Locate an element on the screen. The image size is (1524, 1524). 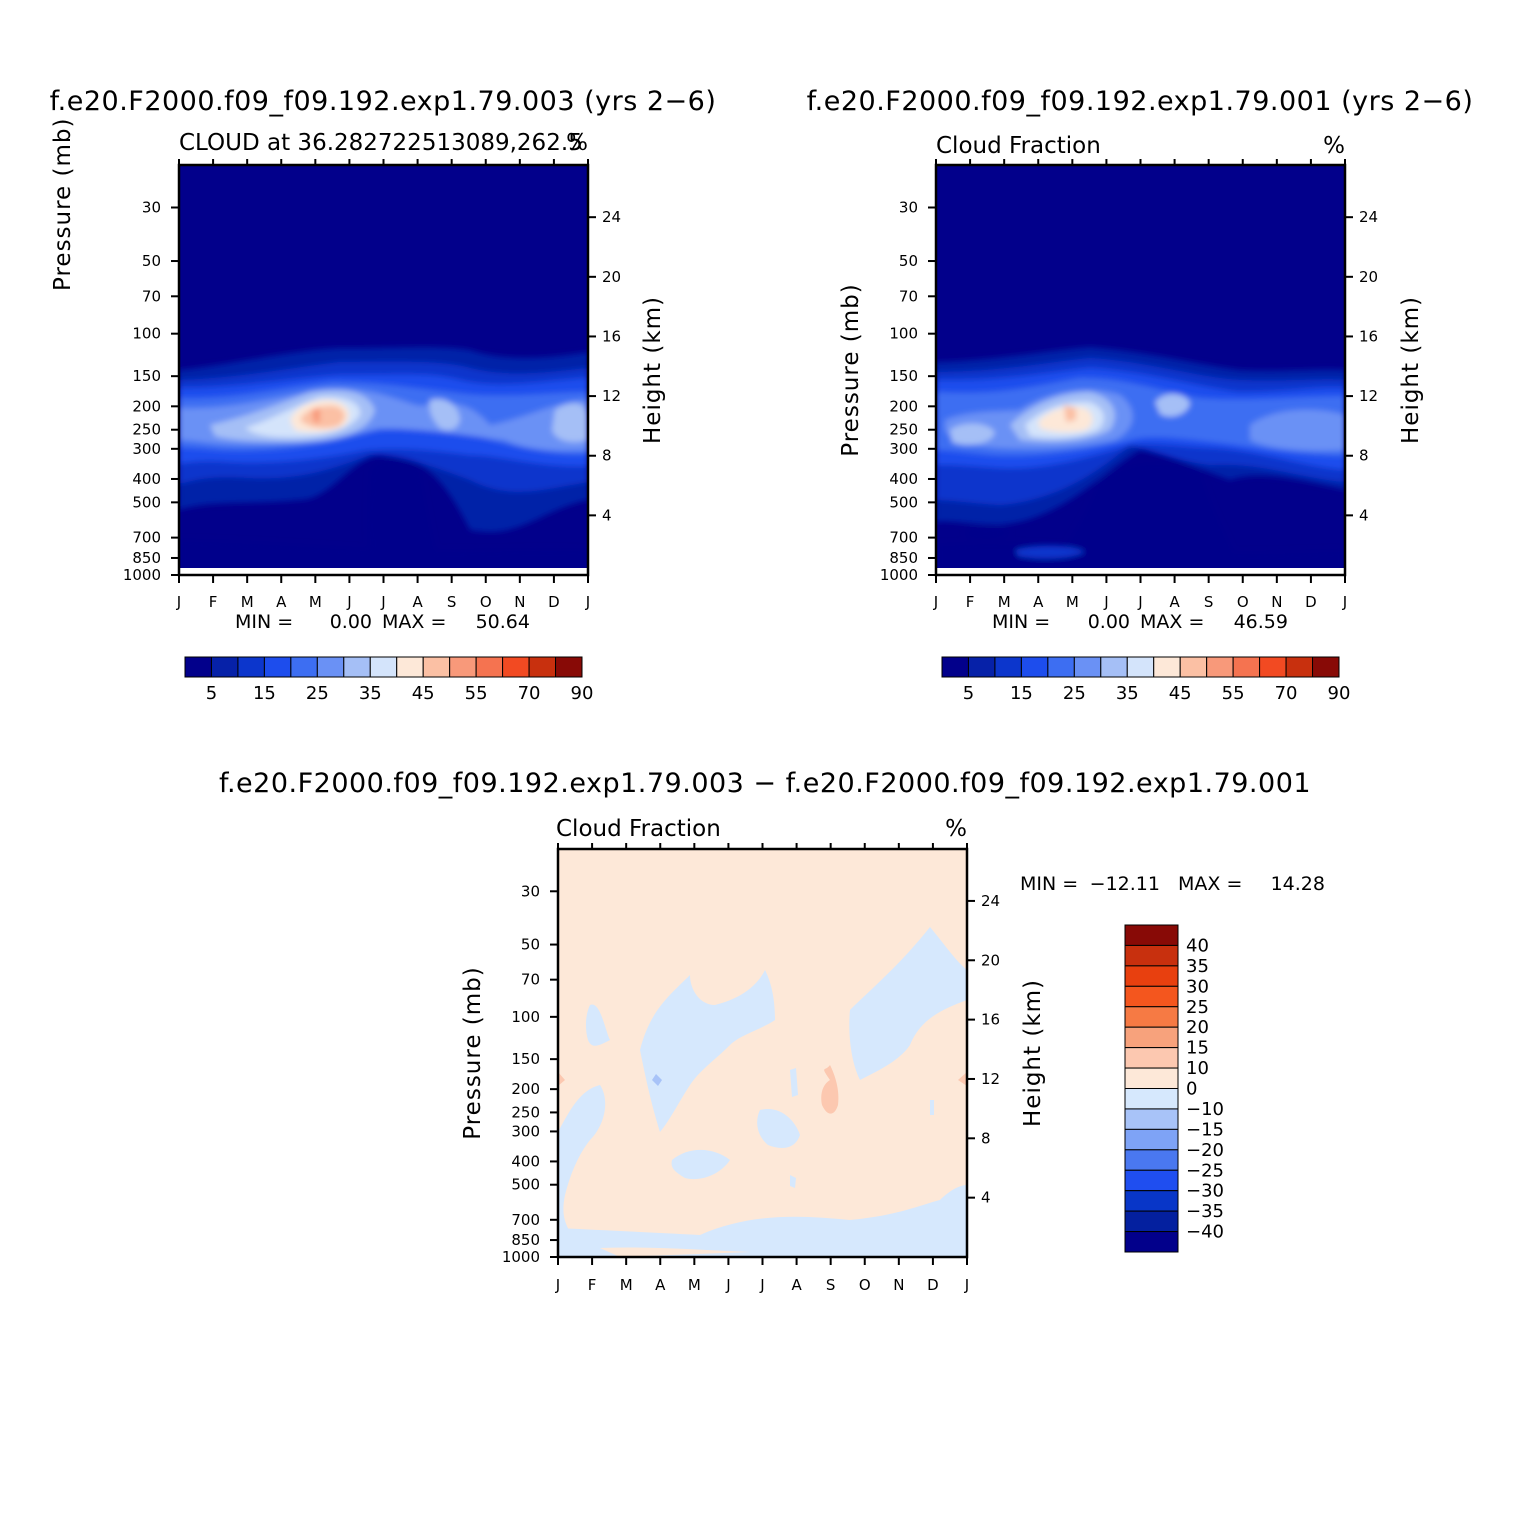
panel-2-contour-25-east is located at coordinates (1297, 430).